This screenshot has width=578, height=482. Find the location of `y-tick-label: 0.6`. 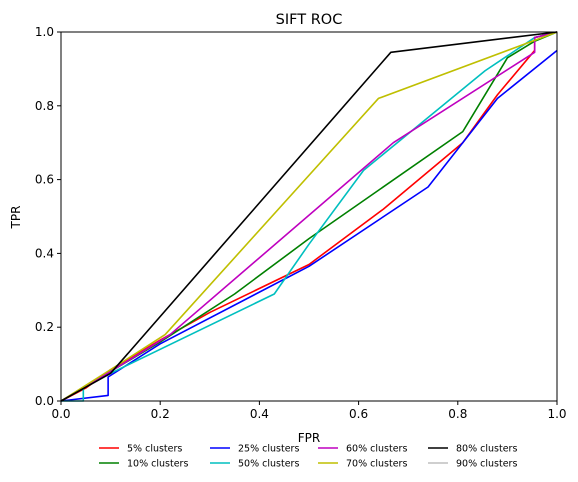

y-tick-label: 0.6 is located at coordinates (44, 180).